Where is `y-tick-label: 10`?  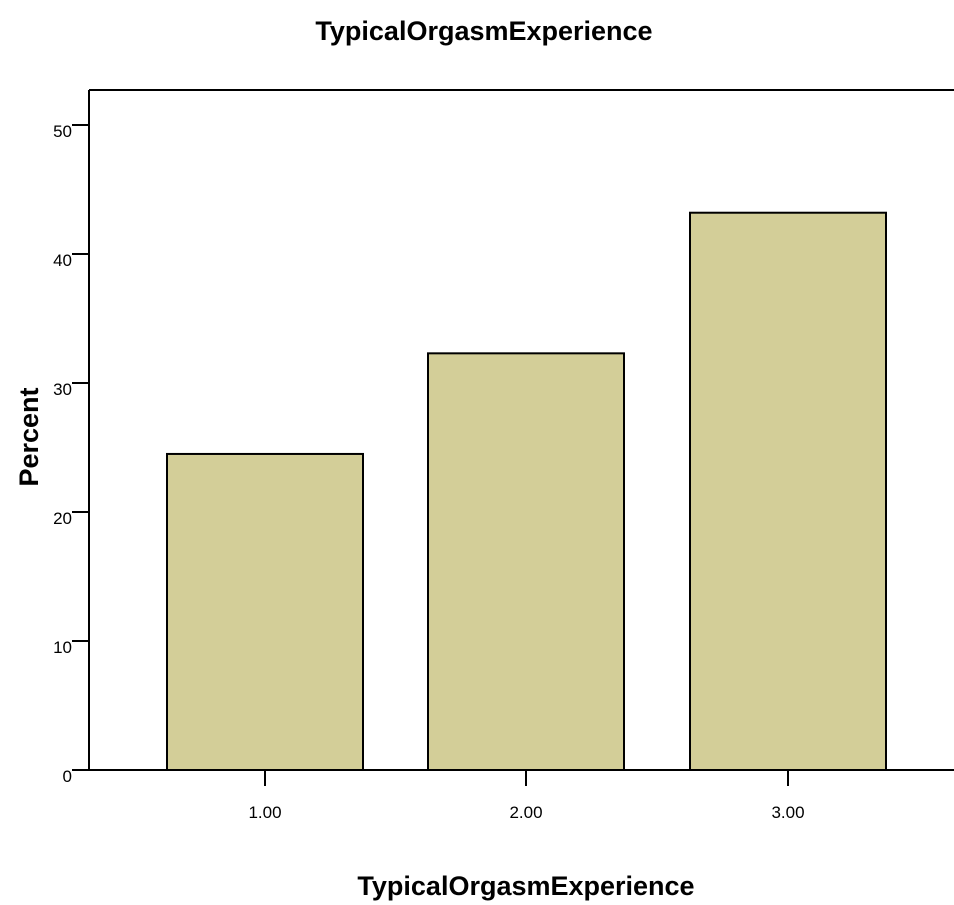 y-tick-label: 10 is located at coordinates (62, 647).